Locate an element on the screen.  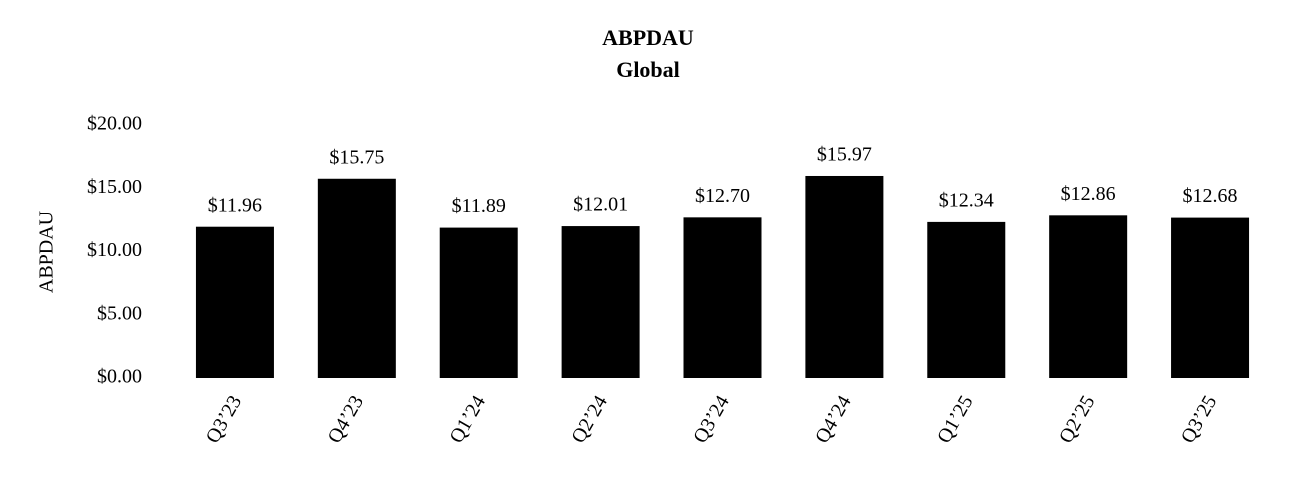
x-tick-label: Q1’25 is located at coordinates (955, 419).